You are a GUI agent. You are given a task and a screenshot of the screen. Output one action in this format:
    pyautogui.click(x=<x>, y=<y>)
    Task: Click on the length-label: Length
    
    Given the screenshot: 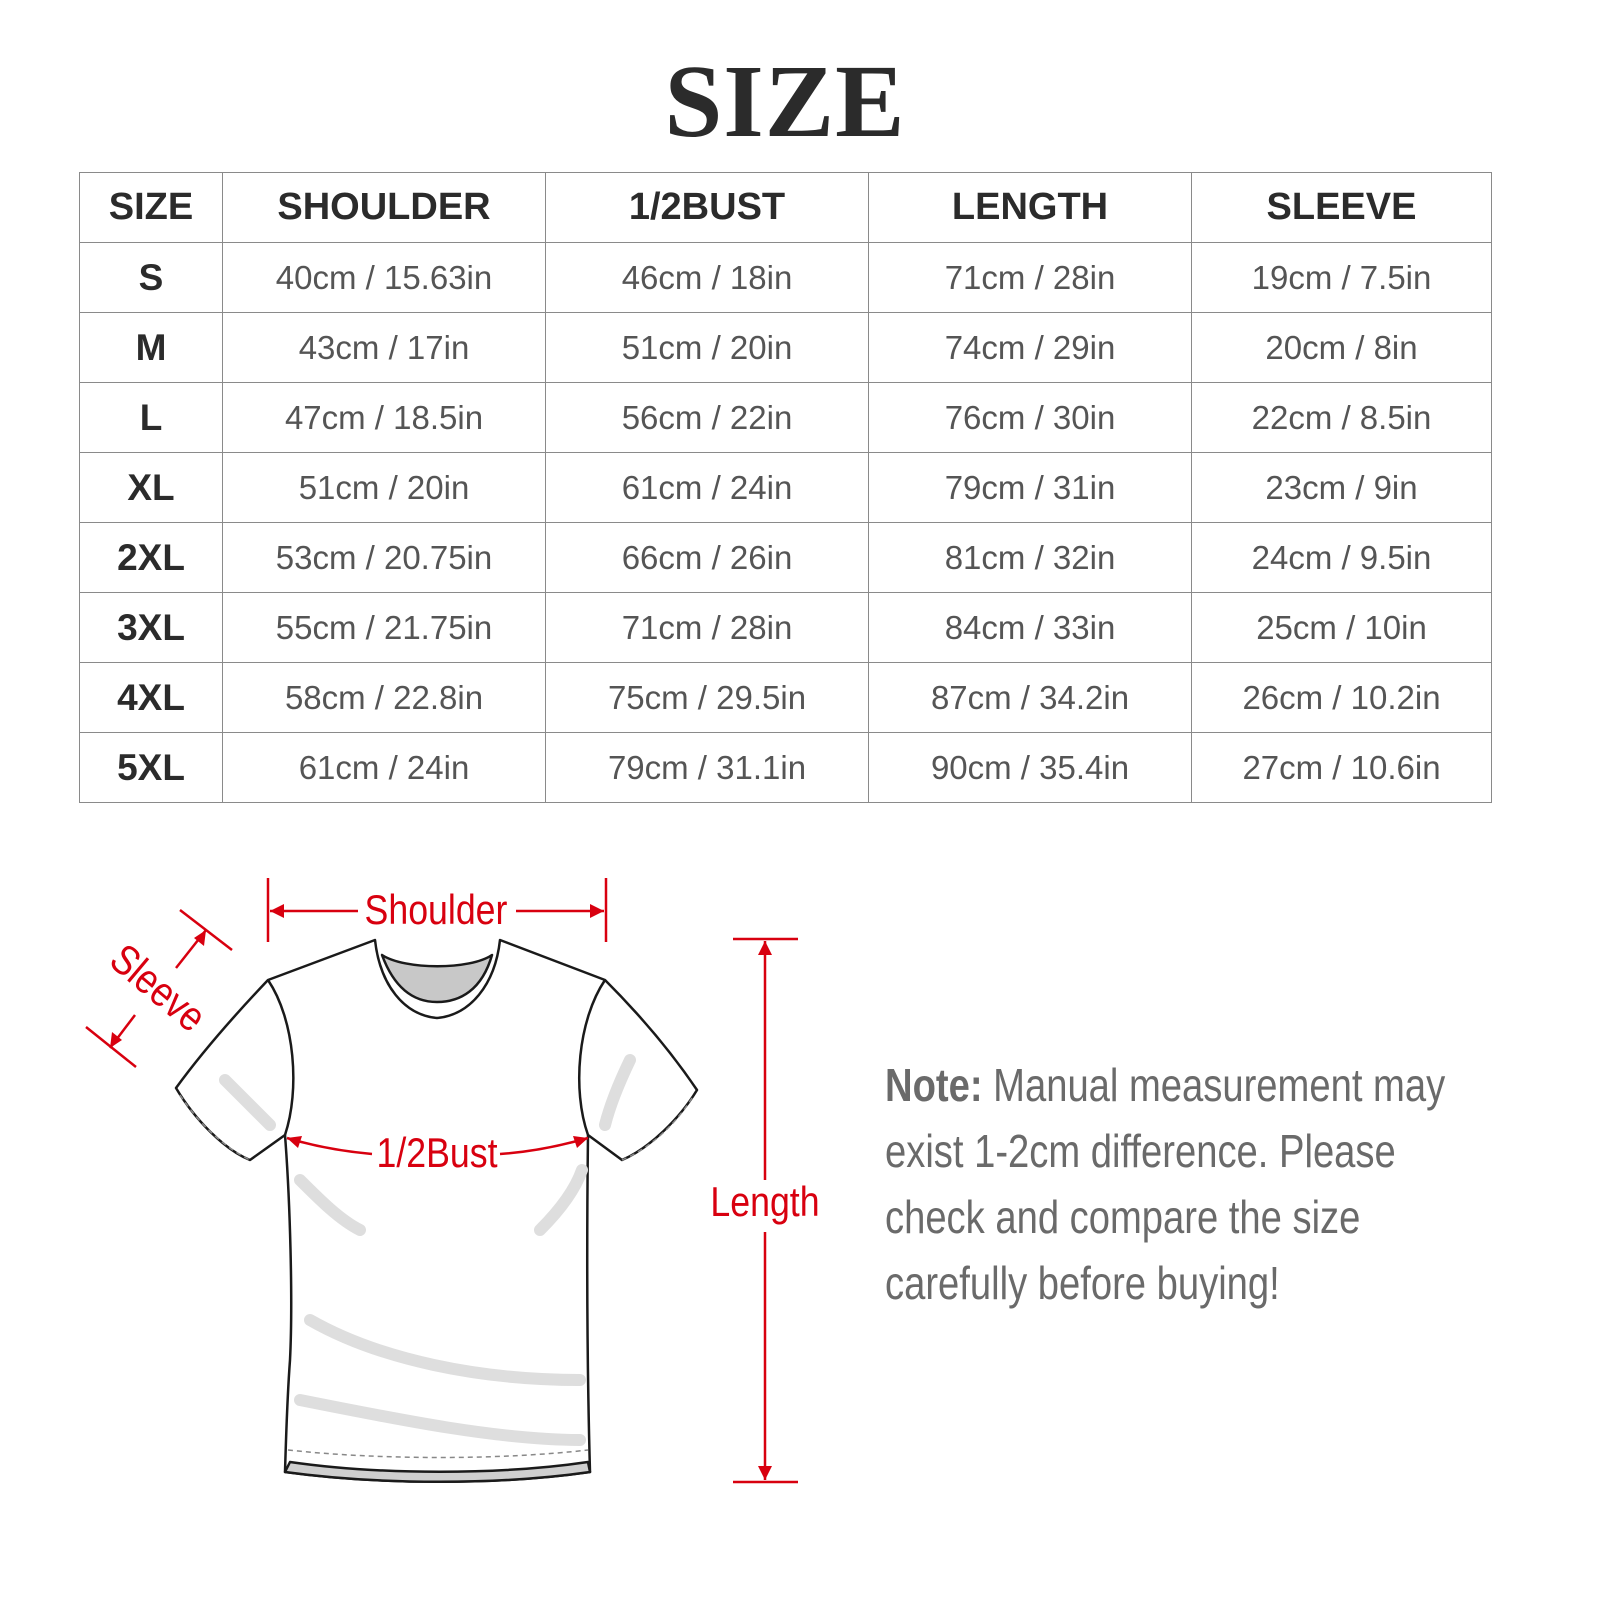 What is the action you would take?
    pyautogui.click(x=764, y=1202)
    